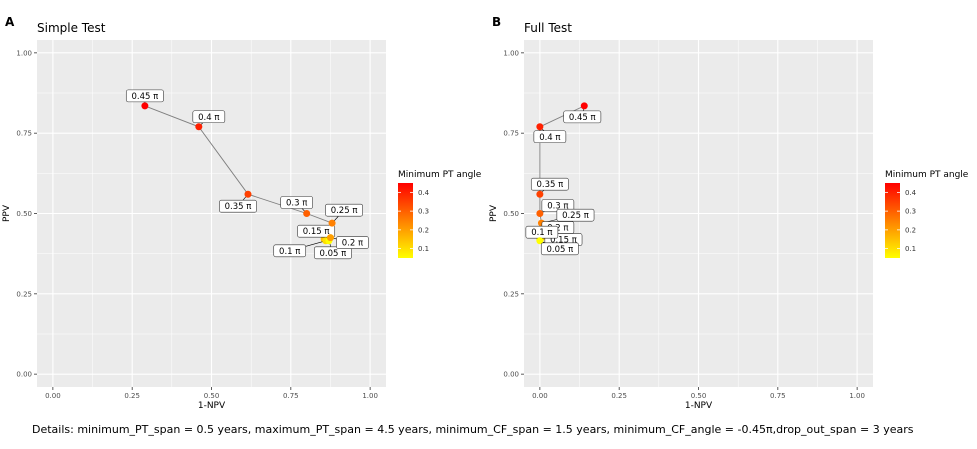 The width and height of the screenshot is (977, 449). What do you see at coordinates (496, 22) in the screenshot?
I see `panel-tag: B` at bounding box center [496, 22].